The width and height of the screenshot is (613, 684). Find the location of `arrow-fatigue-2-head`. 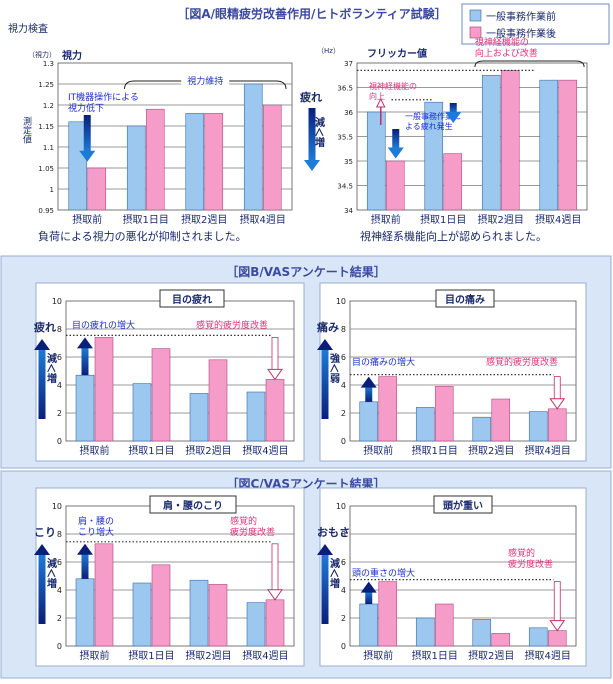

arrow-fatigue-2-head is located at coordinates (453, 117).